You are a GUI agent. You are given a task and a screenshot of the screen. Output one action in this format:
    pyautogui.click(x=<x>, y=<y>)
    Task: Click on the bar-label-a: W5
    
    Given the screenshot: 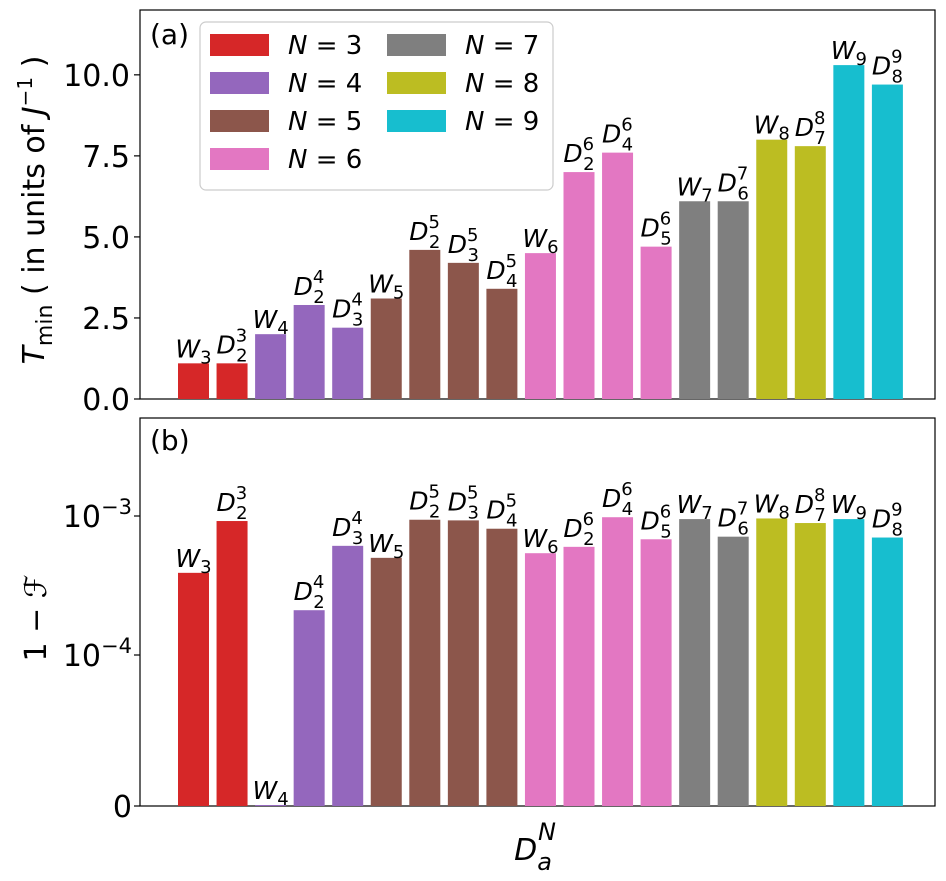 What is the action you would take?
    pyautogui.click(x=386, y=287)
    